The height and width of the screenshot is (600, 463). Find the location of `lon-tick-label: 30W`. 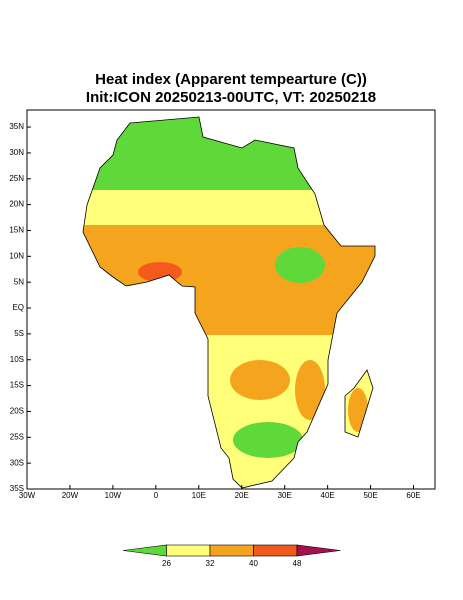

lon-tick-label: 30W is located at coordinates (27, 495).